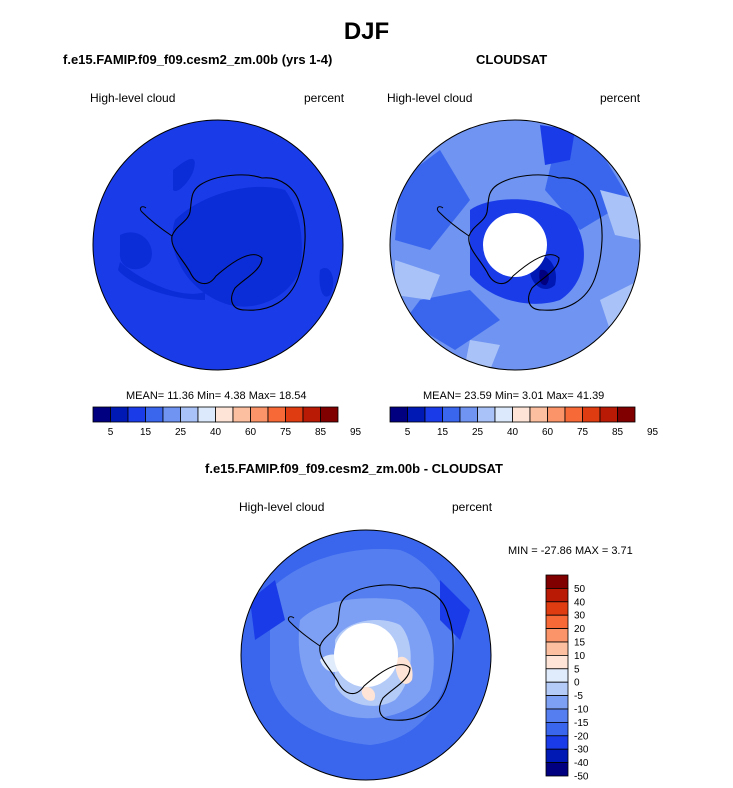 This screenshot has height=788, width=733. I want to click on diff-stats: MIN = -27.86 MAX = 3.71, so click(570, 551).